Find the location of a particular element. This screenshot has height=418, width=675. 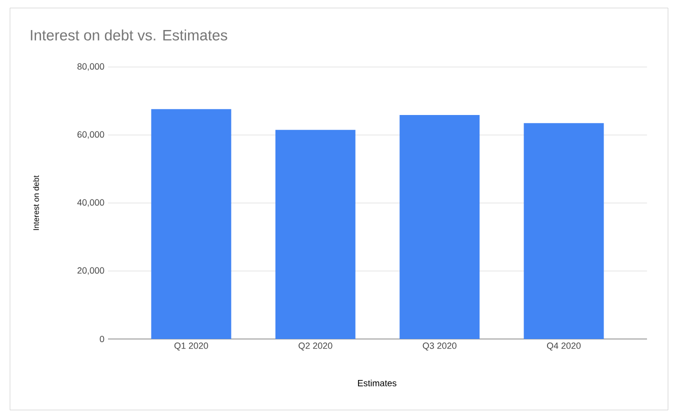

x-tick-label: Q1 2020 is located at coordinates (191, 346).